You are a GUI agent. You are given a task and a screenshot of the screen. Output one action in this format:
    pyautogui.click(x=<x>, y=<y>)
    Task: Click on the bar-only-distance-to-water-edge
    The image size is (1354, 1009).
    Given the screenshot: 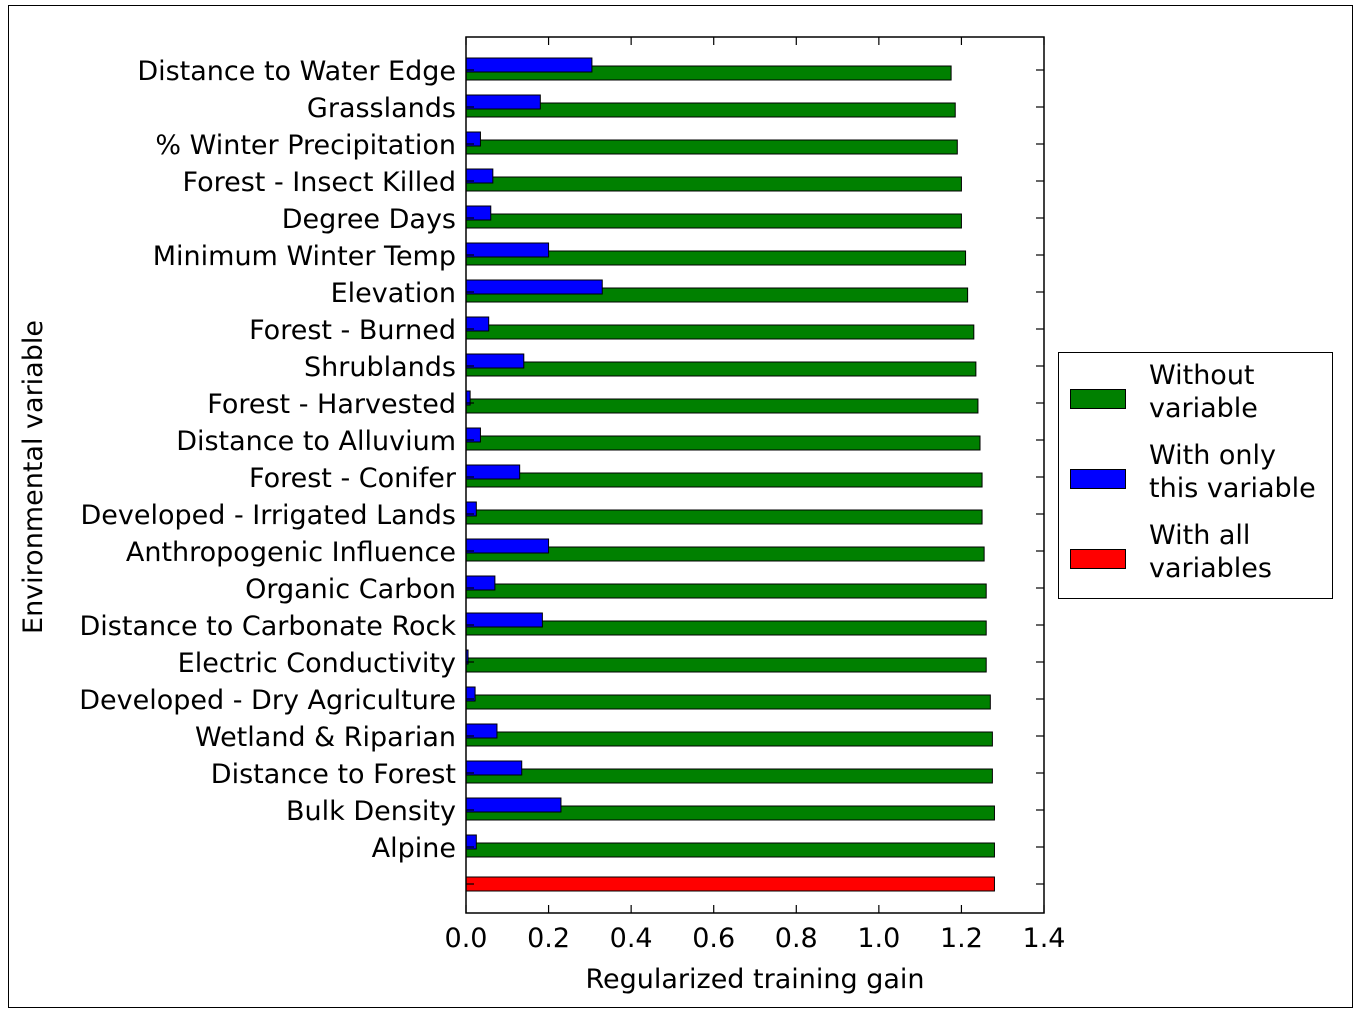 What is the action you would take?
    pyautogui.click(x=529, y=65)
    